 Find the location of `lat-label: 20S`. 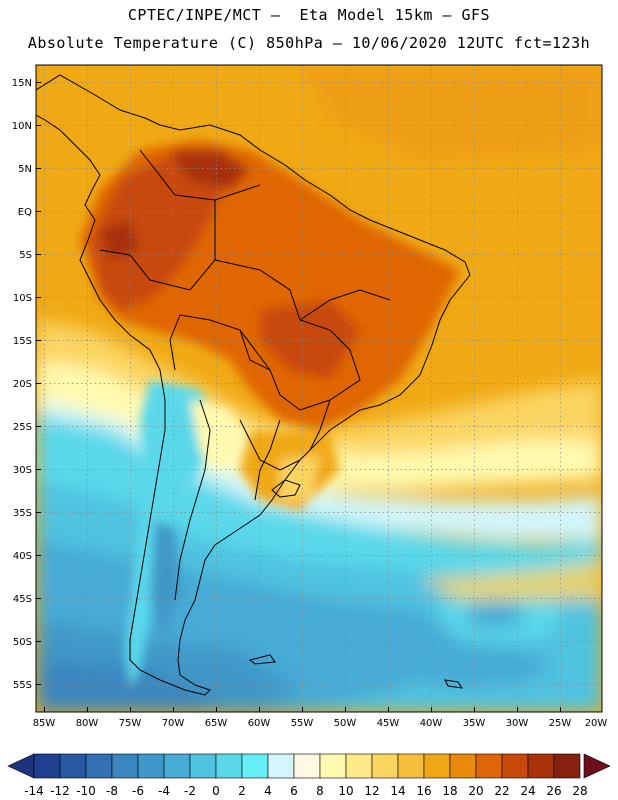

lat-label: 20S is located at coordinates (22, 384).